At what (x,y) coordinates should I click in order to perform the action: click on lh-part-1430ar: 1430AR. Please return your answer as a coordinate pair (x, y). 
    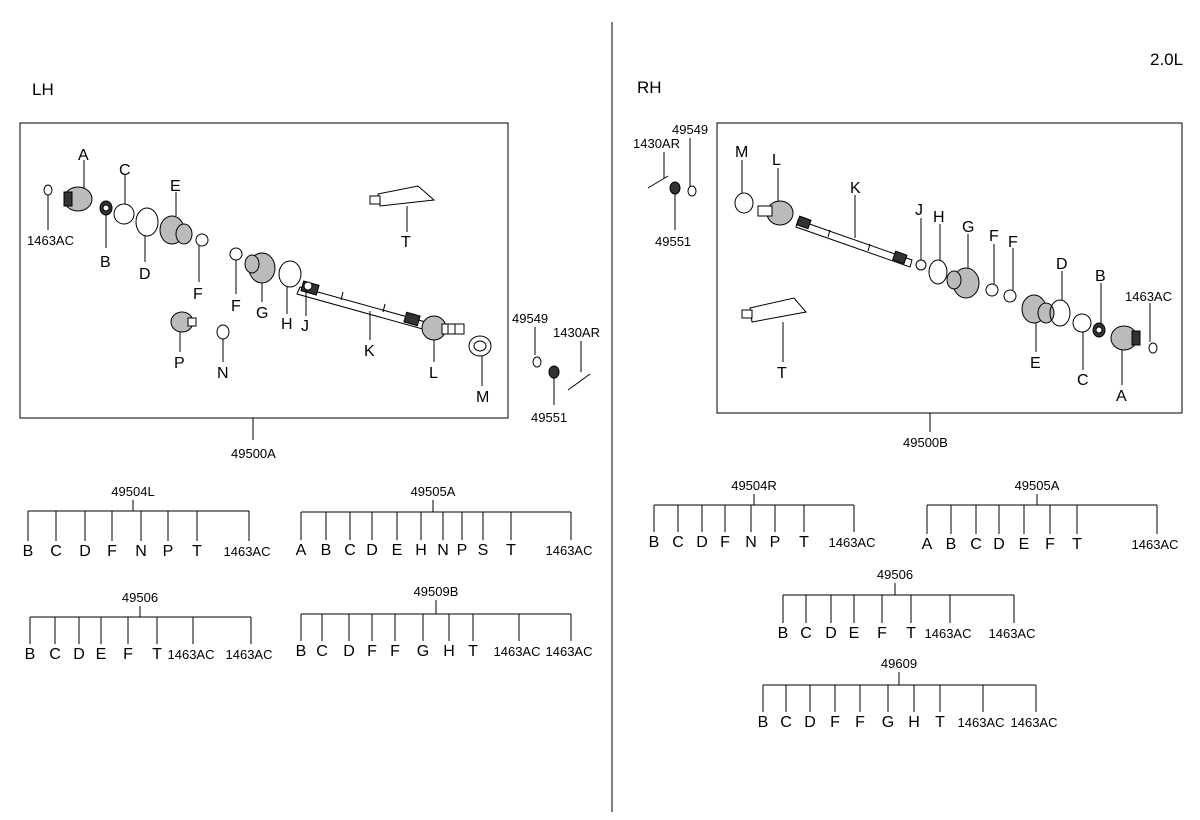
    Looking at the image, I should click on (576, 332).